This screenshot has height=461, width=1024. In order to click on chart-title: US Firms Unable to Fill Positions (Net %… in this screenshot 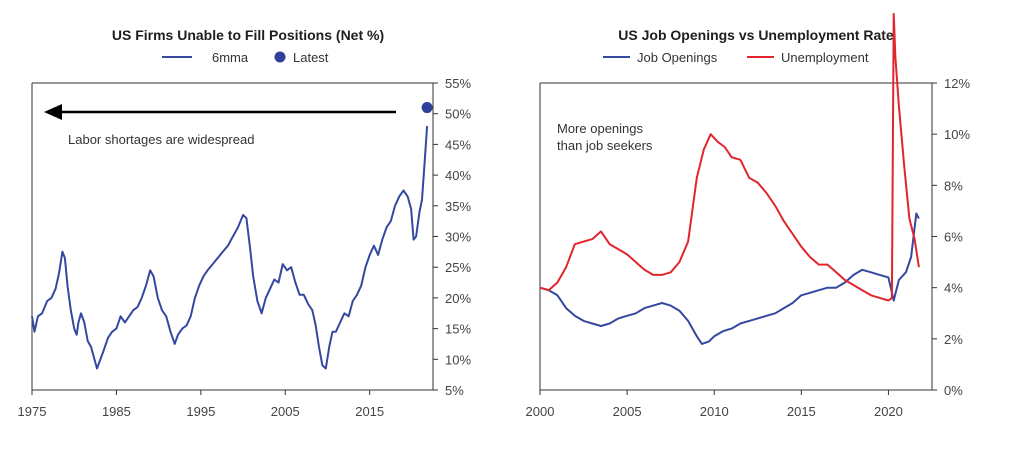, I will do `click(248, 35)`.